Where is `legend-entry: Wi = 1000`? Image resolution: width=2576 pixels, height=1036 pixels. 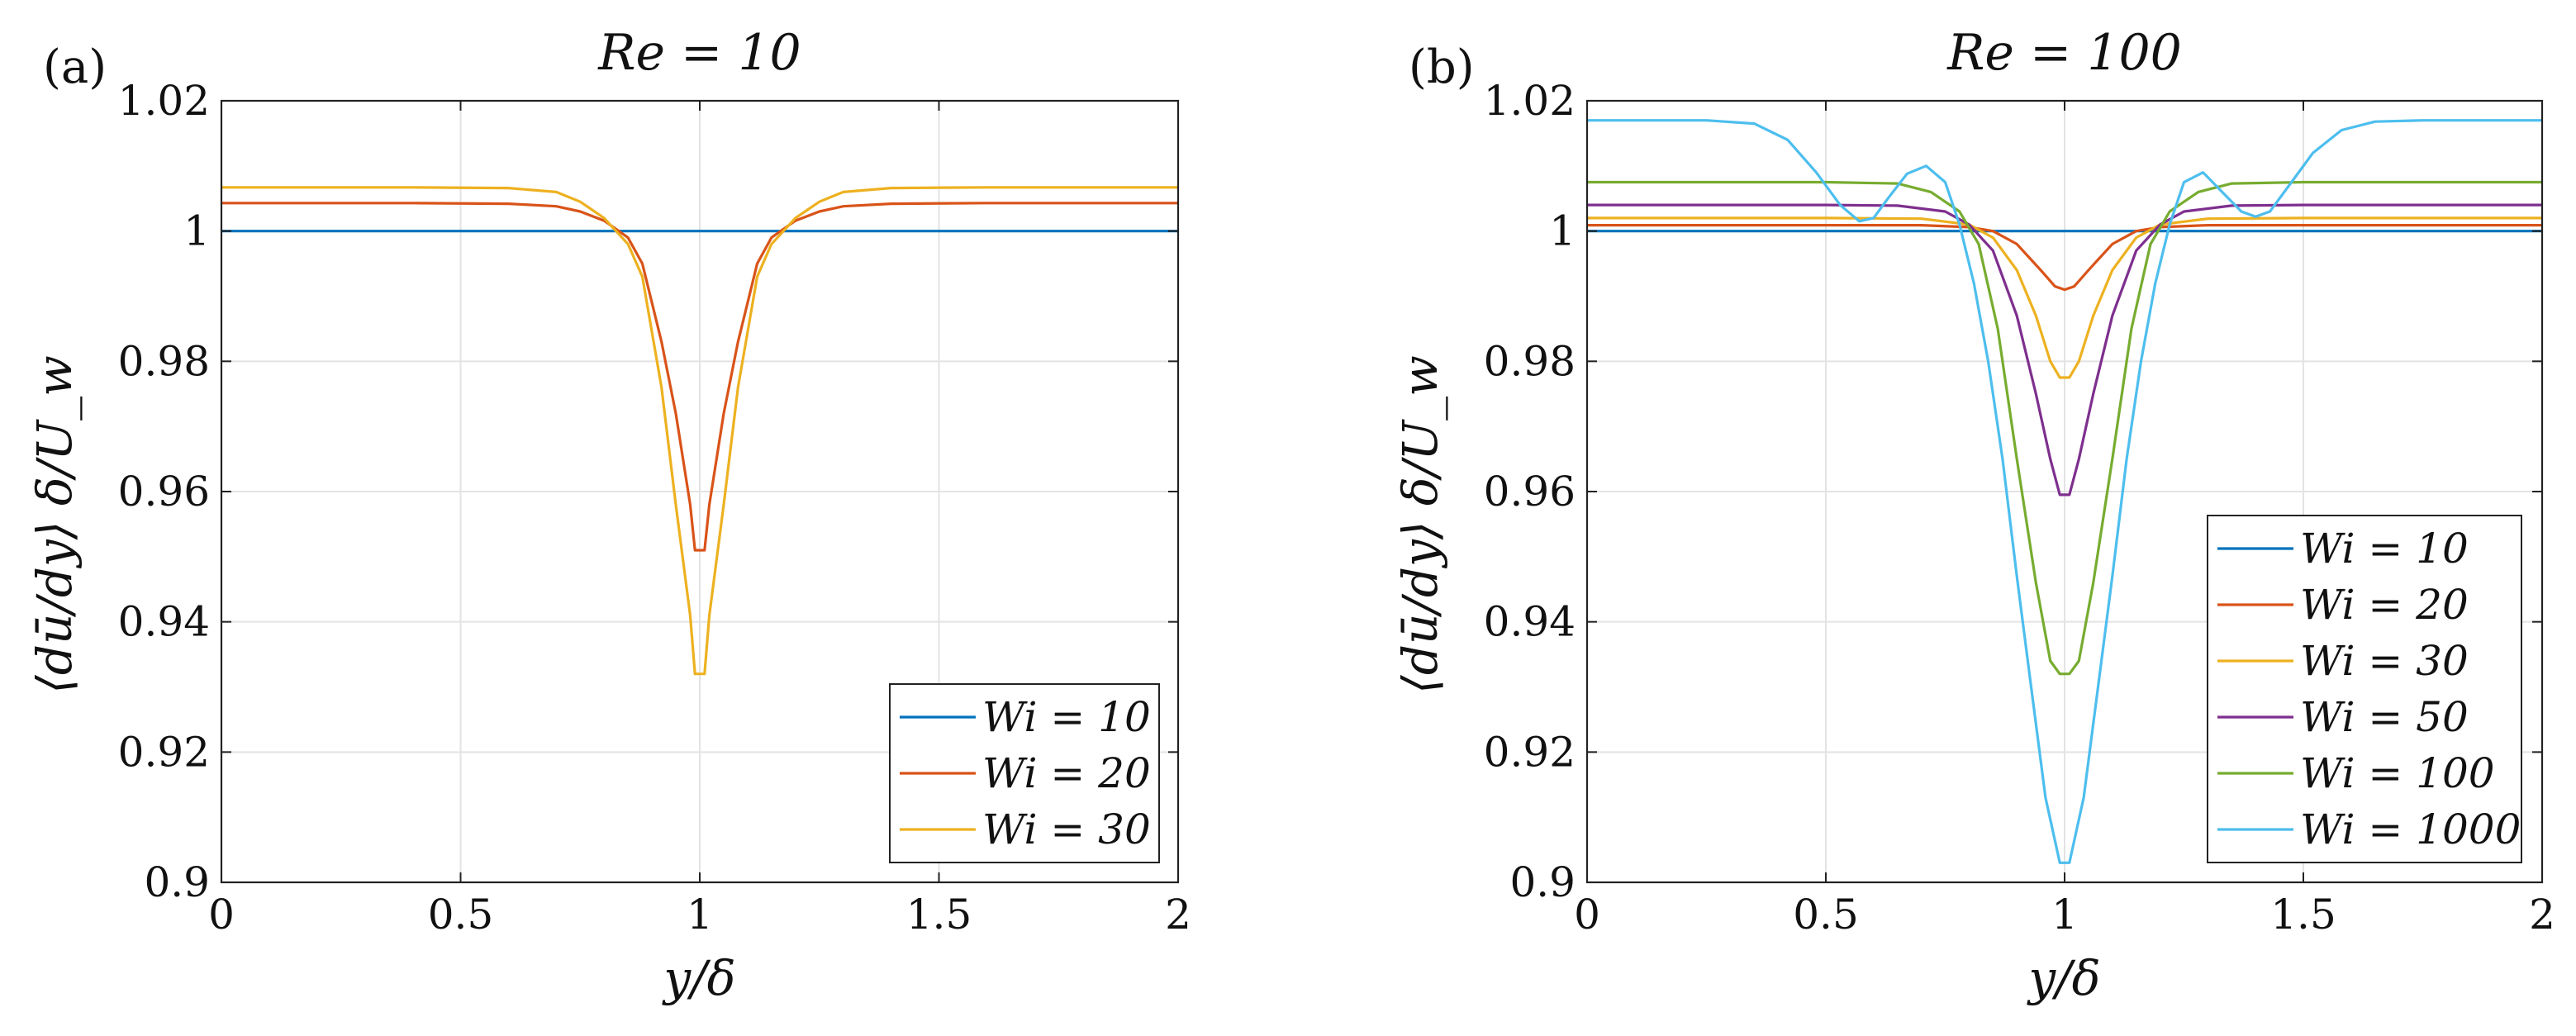 legend-entry: Wi = 1000 is located at coordinates (2410, 829).